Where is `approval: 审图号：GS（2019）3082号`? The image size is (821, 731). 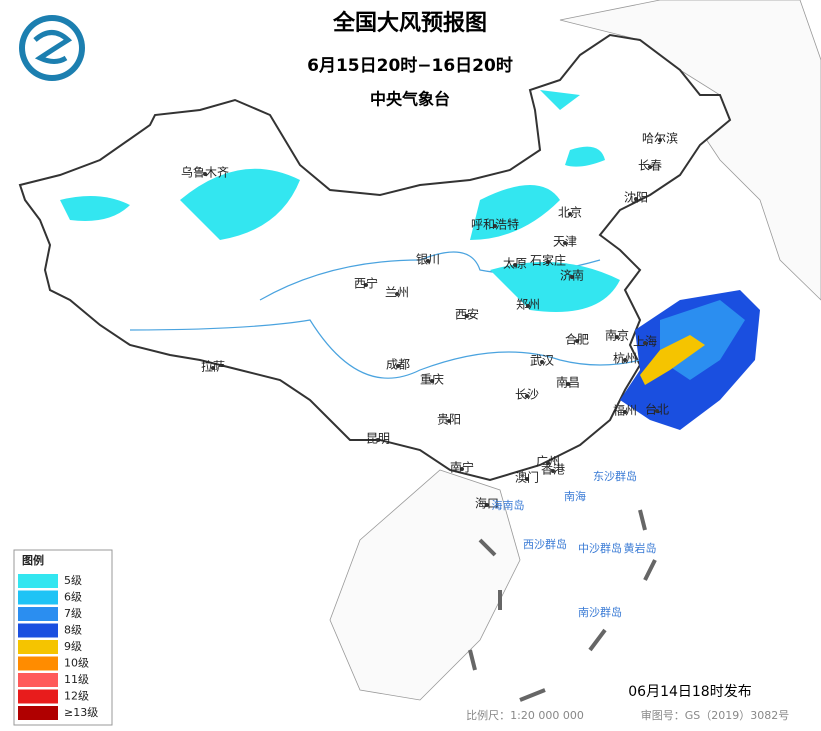
approval: 审图号：GS（2019）3082号 is located at coordinates (715, 715).